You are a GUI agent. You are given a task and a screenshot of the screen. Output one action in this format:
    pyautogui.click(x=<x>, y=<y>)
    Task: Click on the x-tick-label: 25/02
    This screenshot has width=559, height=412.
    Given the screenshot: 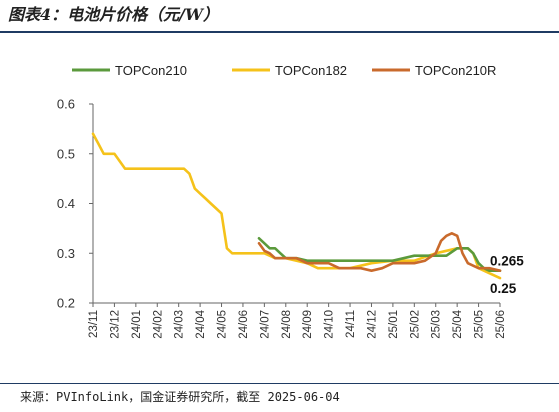 What is the action you would take?
    pyautogui.click(x=415, y=324)
    